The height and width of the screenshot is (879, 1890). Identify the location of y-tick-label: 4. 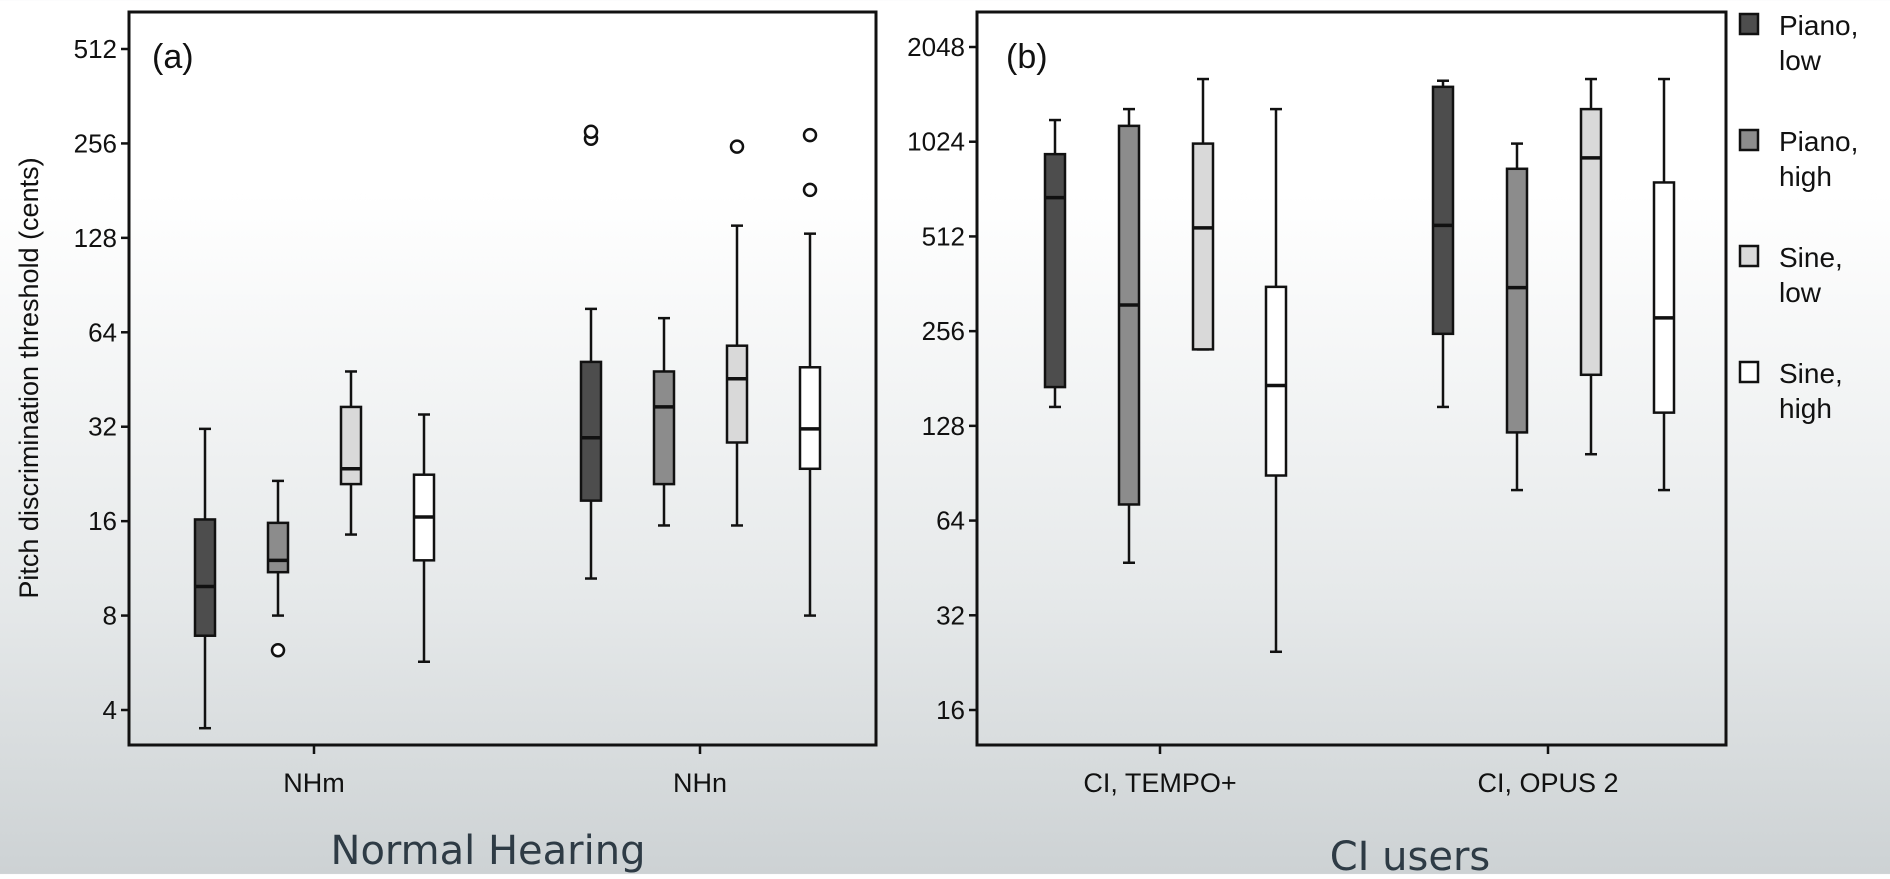
(110, 710).